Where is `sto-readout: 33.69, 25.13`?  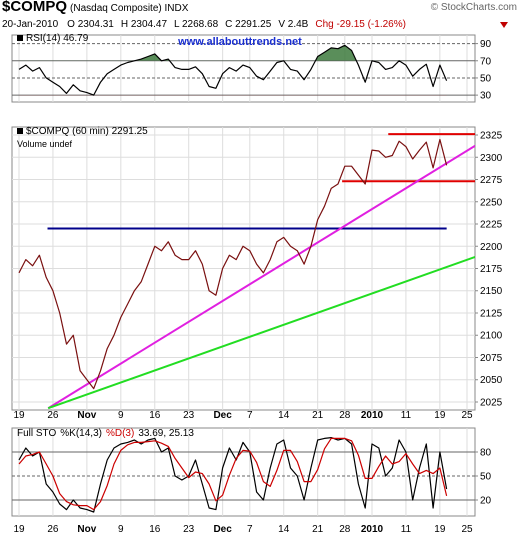 sto-readout: 33.69, 25.13 is located at coordinates (166, 433).